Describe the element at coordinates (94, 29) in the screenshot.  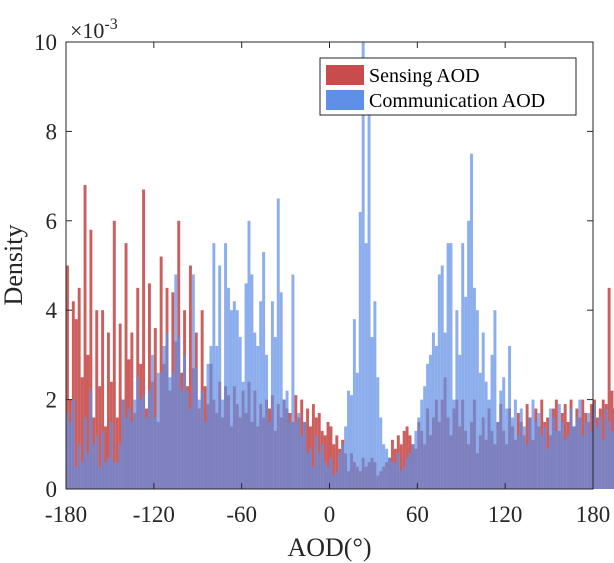
I see `svg-text: ×10⁻³` at that location.